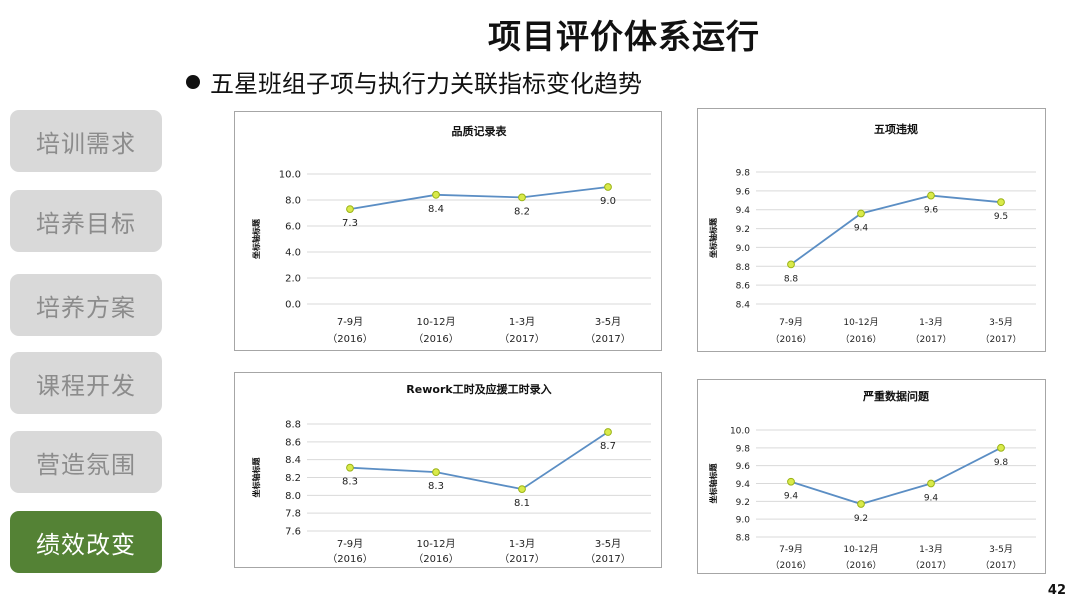 Image resolution: width=1080 pixels, height=608 pixels. Describe the element at coordinates (350, 223) in the screenshot. I see `data-label: 7.3` at that location.